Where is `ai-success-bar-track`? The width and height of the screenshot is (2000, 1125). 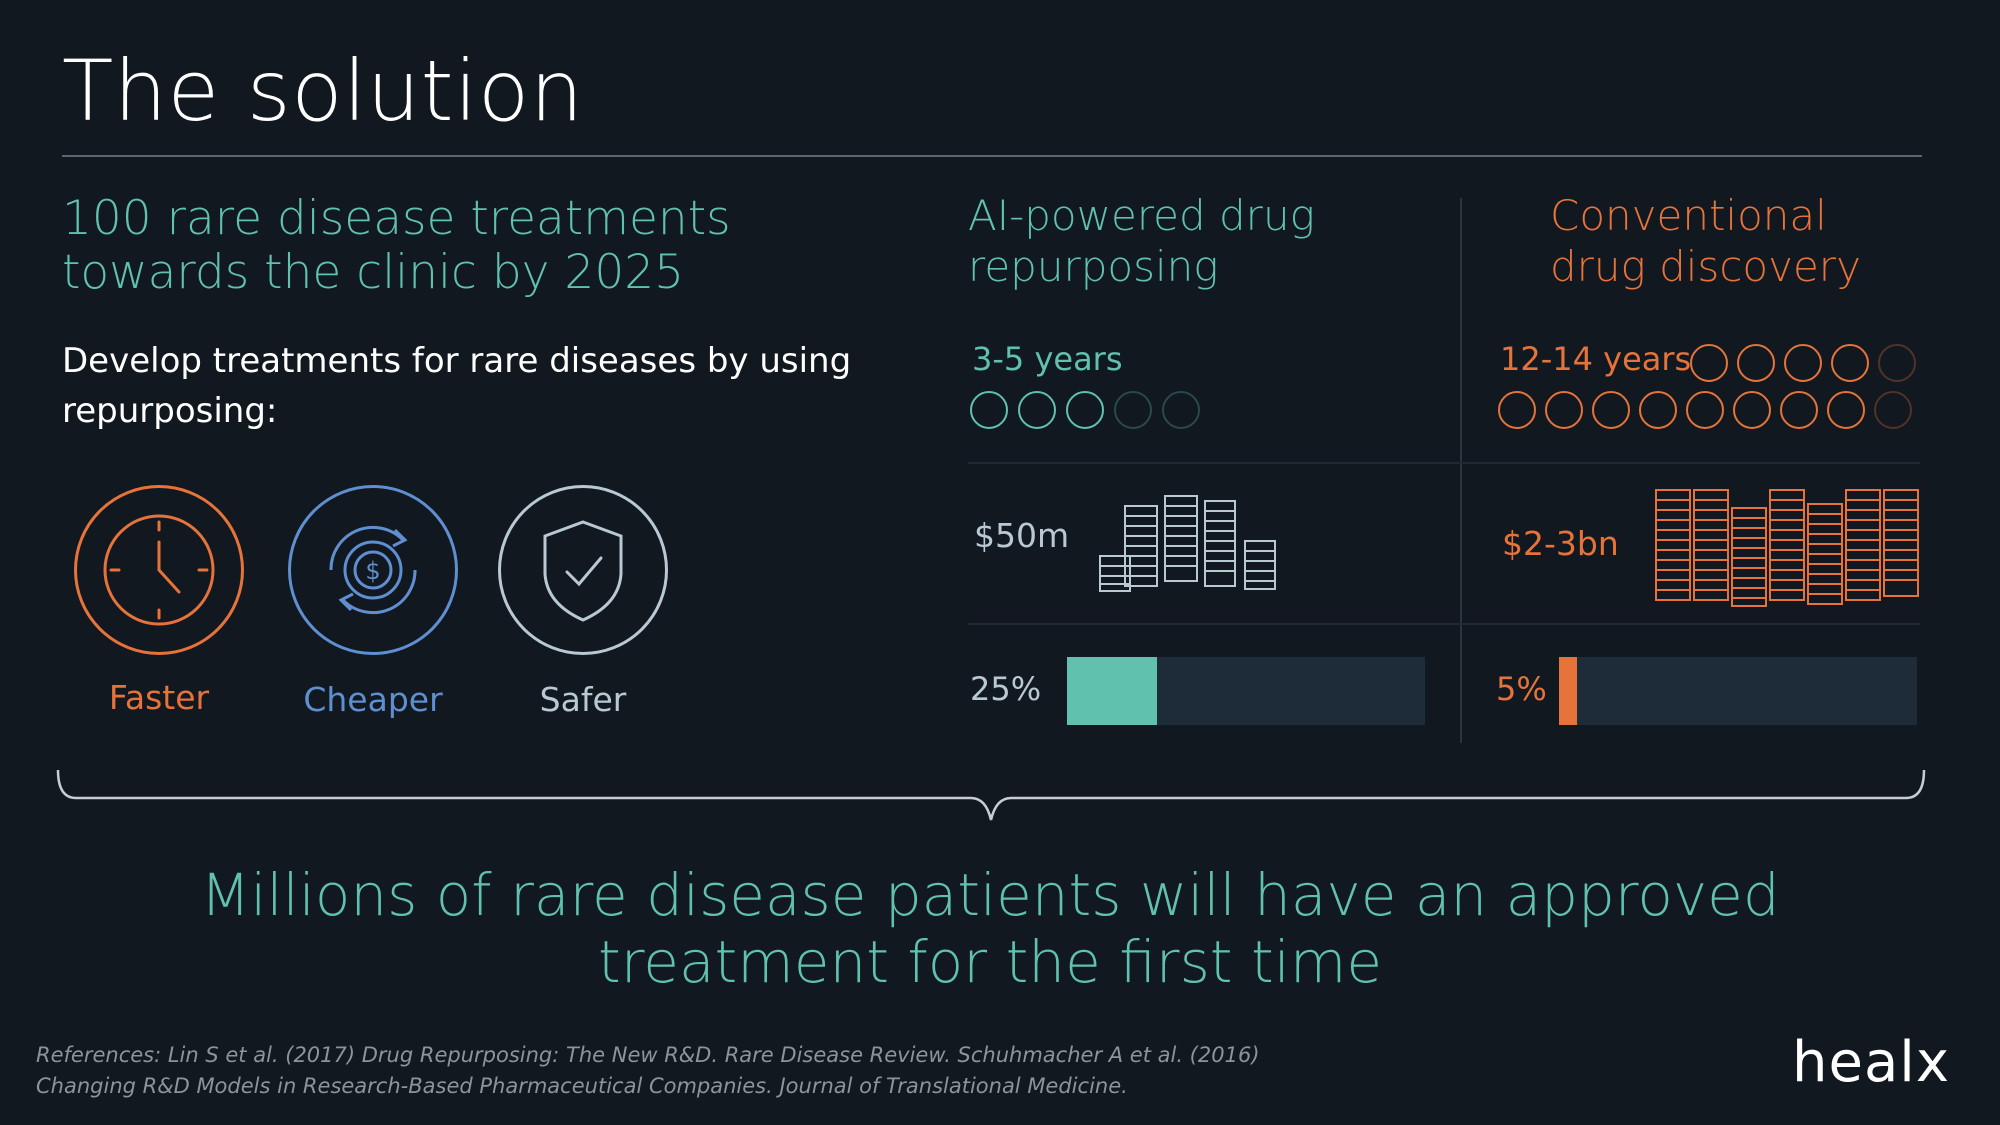 ai-success-bar-track is located at coordinates (1246, 691).